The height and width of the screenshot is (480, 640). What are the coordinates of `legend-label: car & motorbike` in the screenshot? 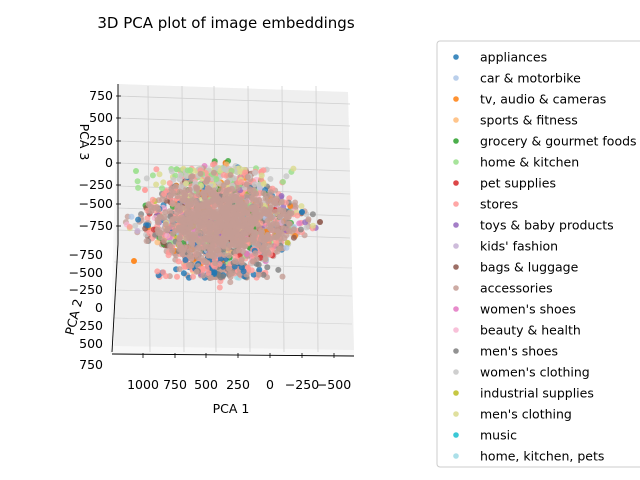 It's located at (530, 78).